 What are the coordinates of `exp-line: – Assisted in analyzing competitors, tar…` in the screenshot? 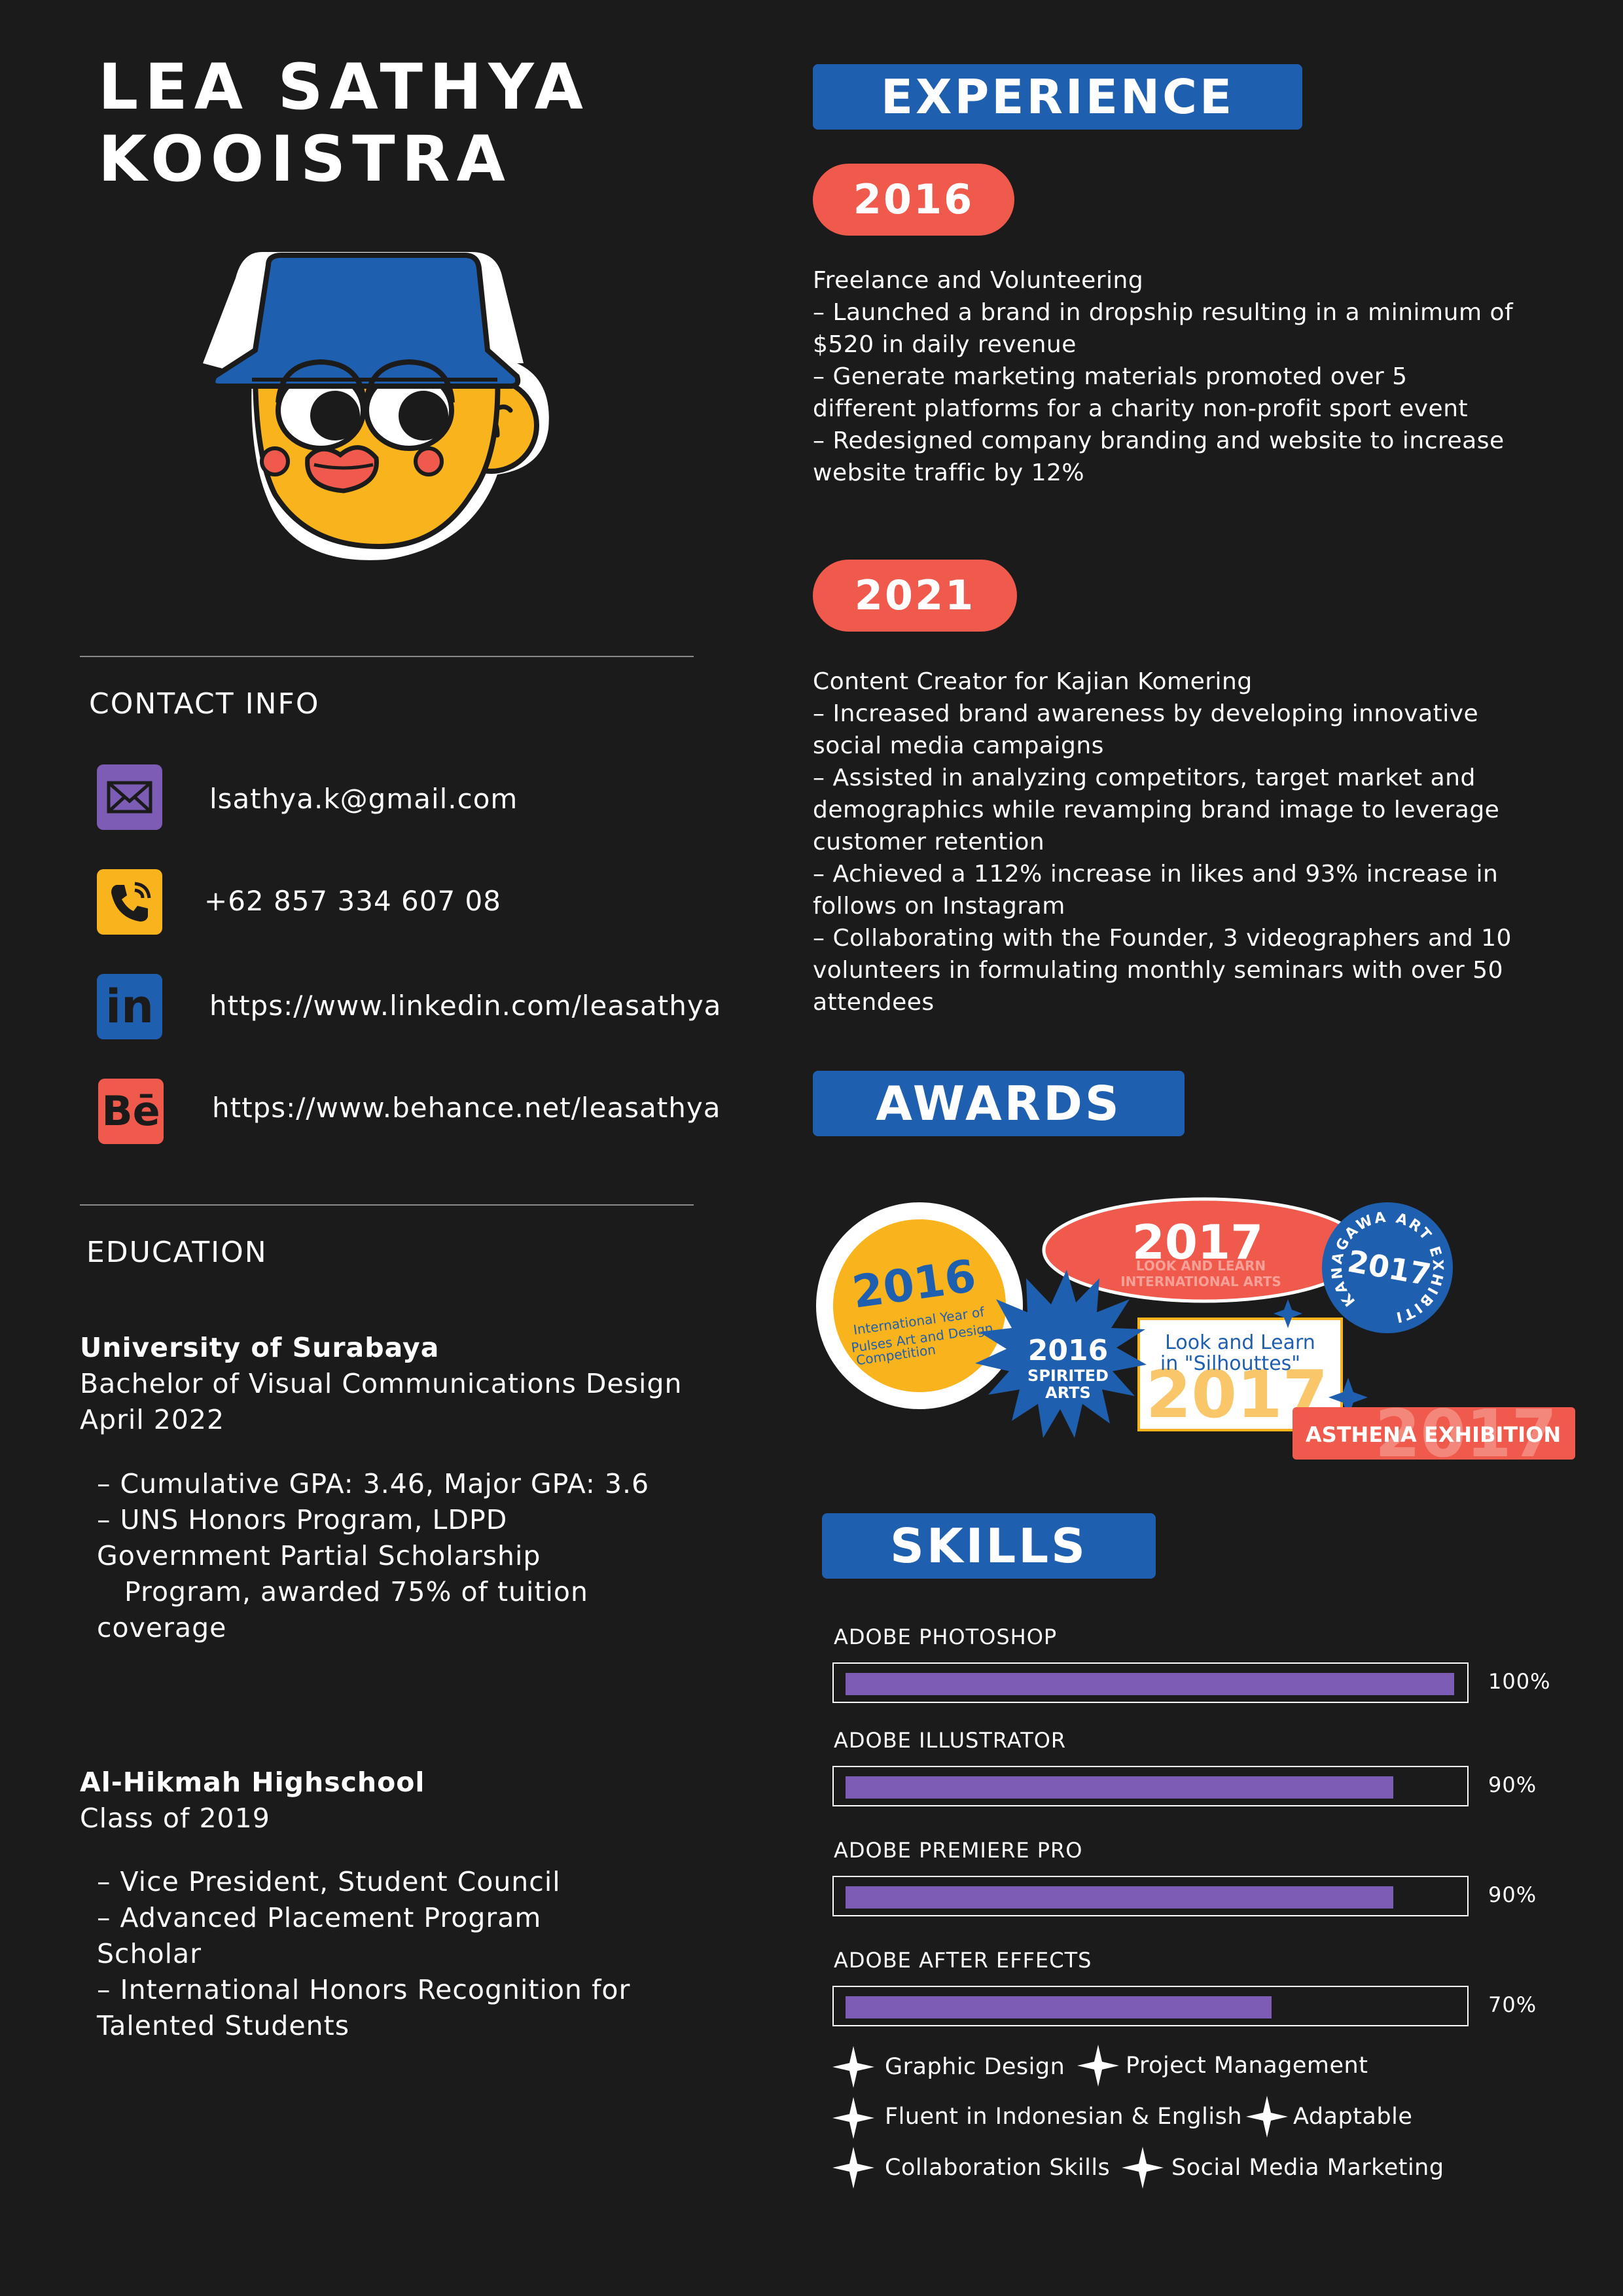 It's located at (1144, 777).